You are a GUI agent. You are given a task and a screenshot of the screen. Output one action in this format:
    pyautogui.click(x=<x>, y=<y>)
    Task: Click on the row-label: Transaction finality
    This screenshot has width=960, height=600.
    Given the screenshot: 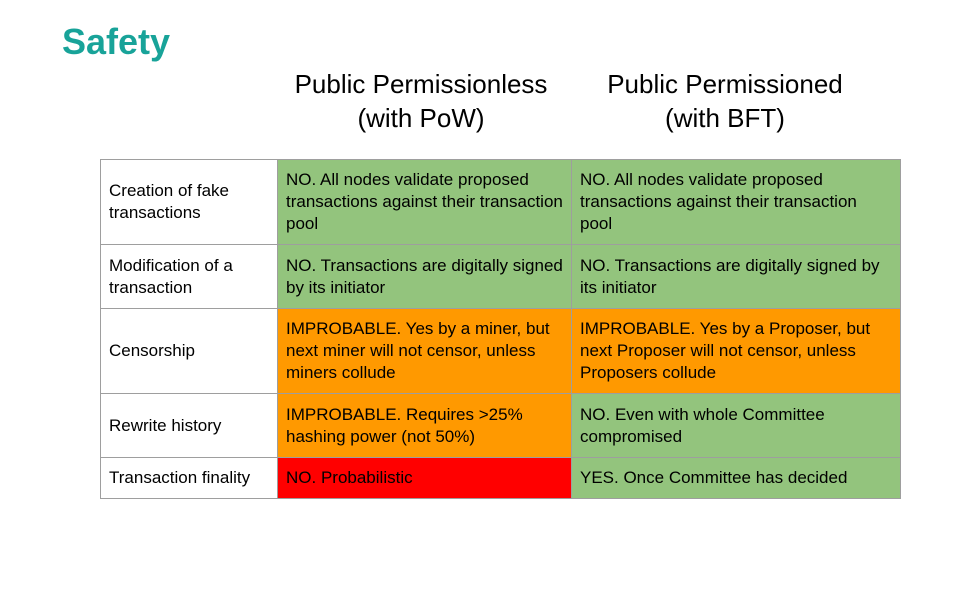 What is the action you would take?
    pyautogui.click(x=189, y=478)
    